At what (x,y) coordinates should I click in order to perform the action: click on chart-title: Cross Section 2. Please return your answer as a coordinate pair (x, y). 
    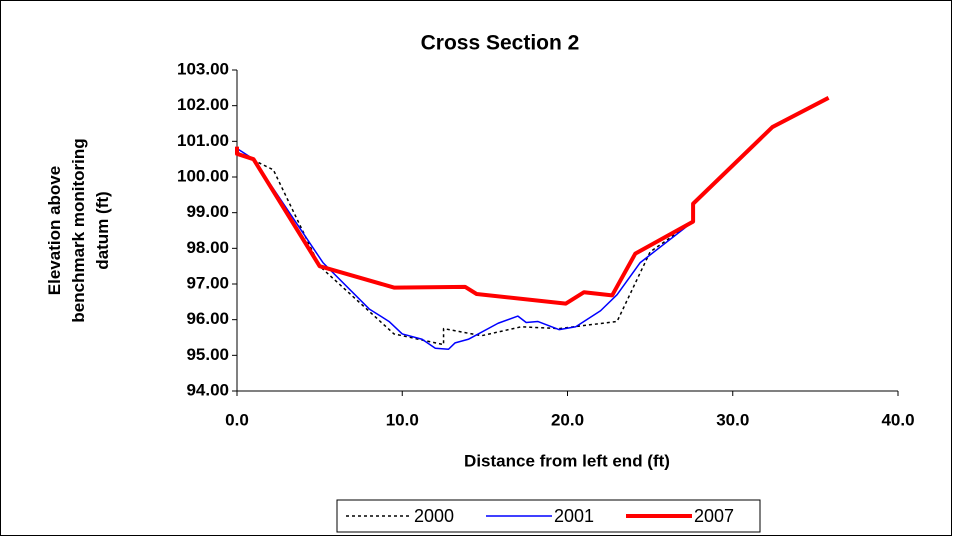
    Looking at the image, I should click on (500, 43).